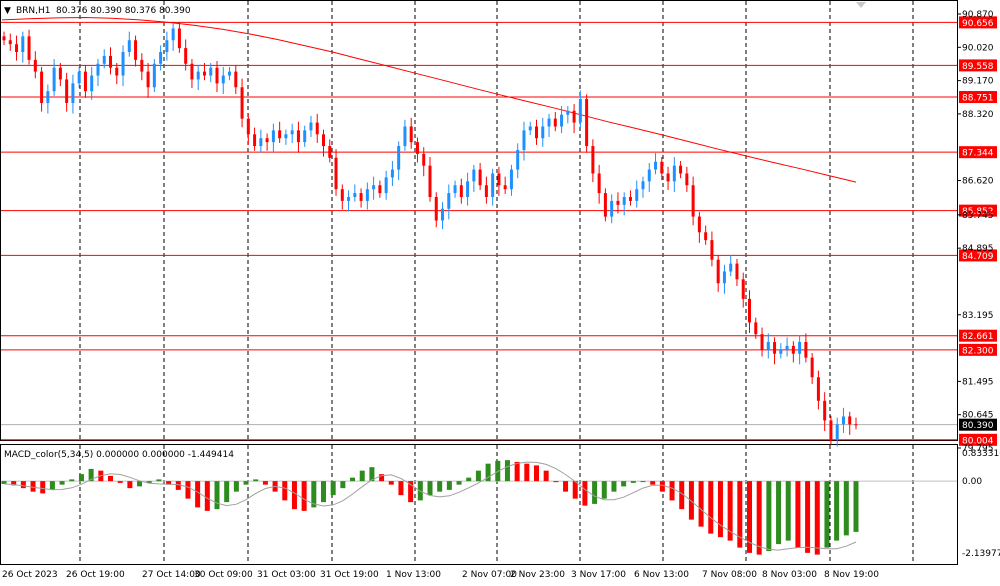 This screenshot has height=586, width=1000. Describe the element at coordinates (978, 441) in the screenshot. I see `level-price-label: 80.004` at that location.